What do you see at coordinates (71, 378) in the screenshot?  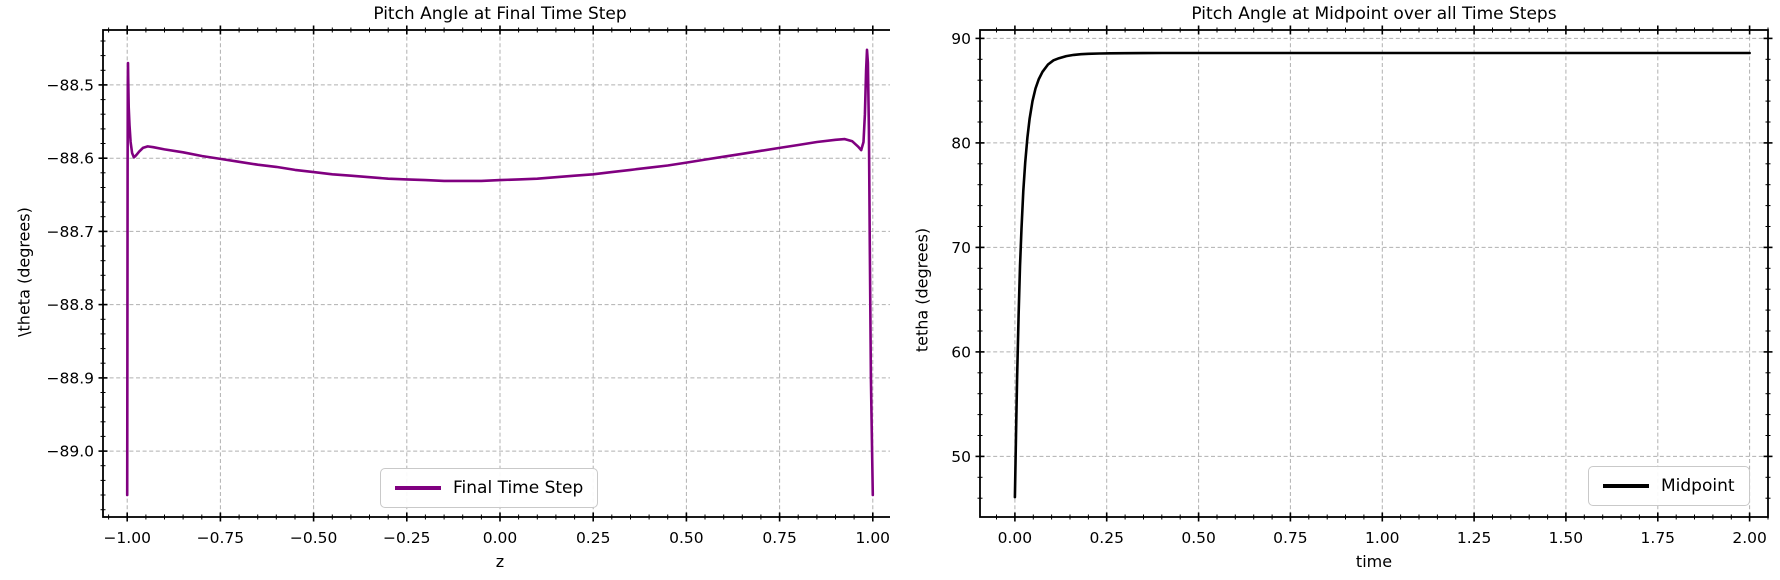 I see `svg-text: −88.9` at bounding box center [71, 378].